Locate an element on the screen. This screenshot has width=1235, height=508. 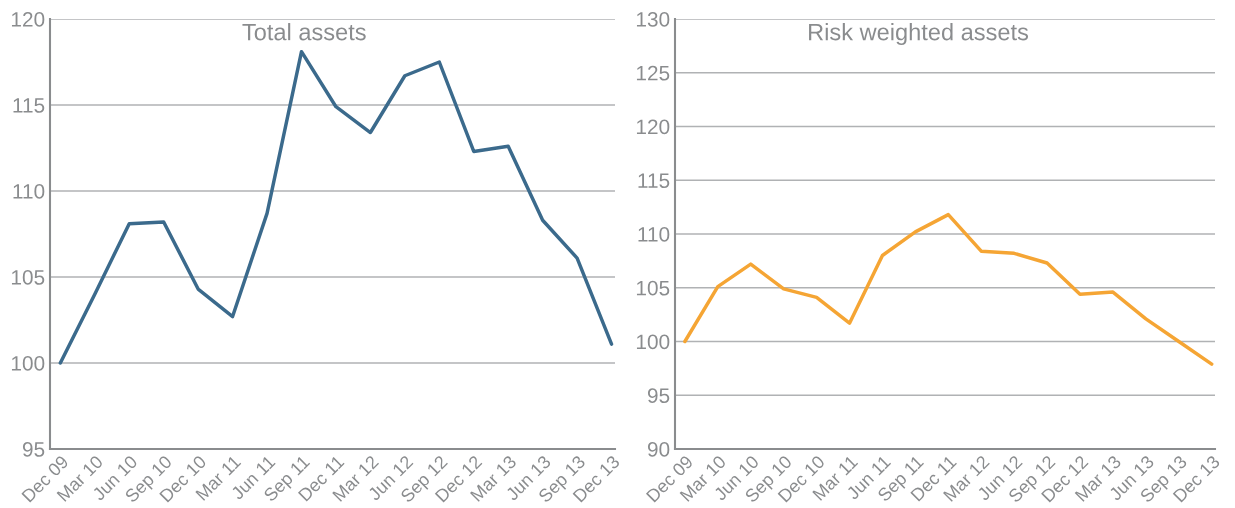
chart-title: Total assets is located at coordinates (304, 32).